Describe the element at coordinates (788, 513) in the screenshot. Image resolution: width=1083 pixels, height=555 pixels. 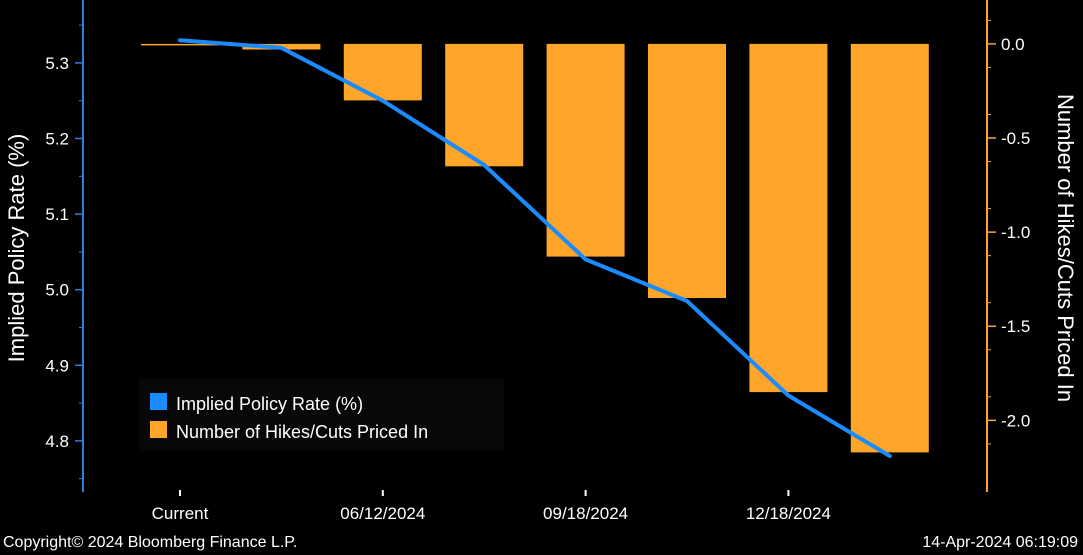
I see `x-tick-label-3: 12/18/2024` at that location.